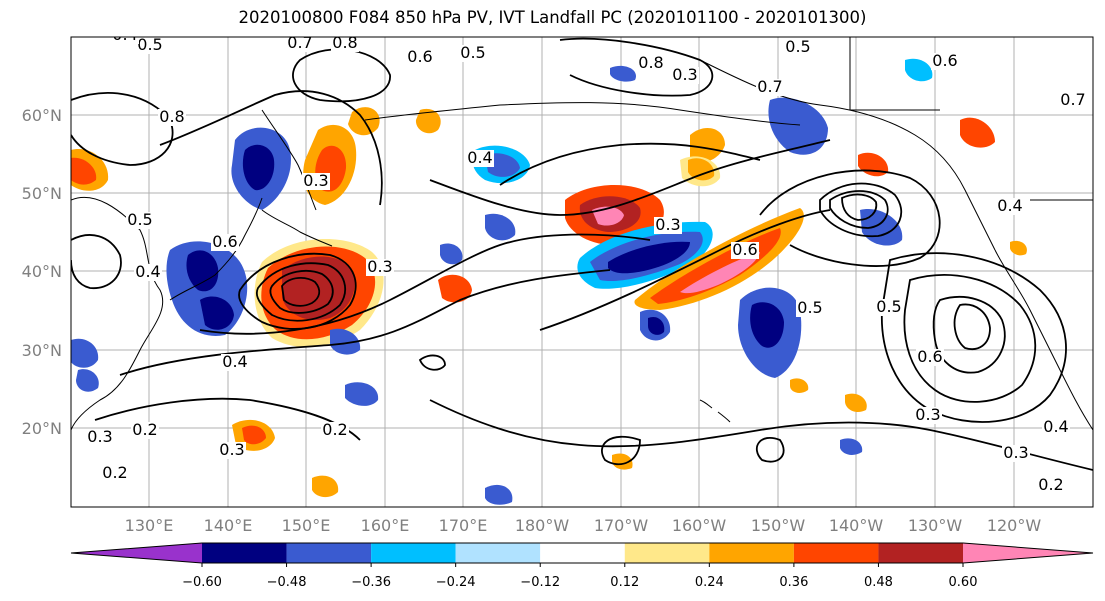 The width and height of the screenshot is (1105, 601). Describe the element at coordinates (297, 228) in the screenshot. I see `kuril-islands` at that location.